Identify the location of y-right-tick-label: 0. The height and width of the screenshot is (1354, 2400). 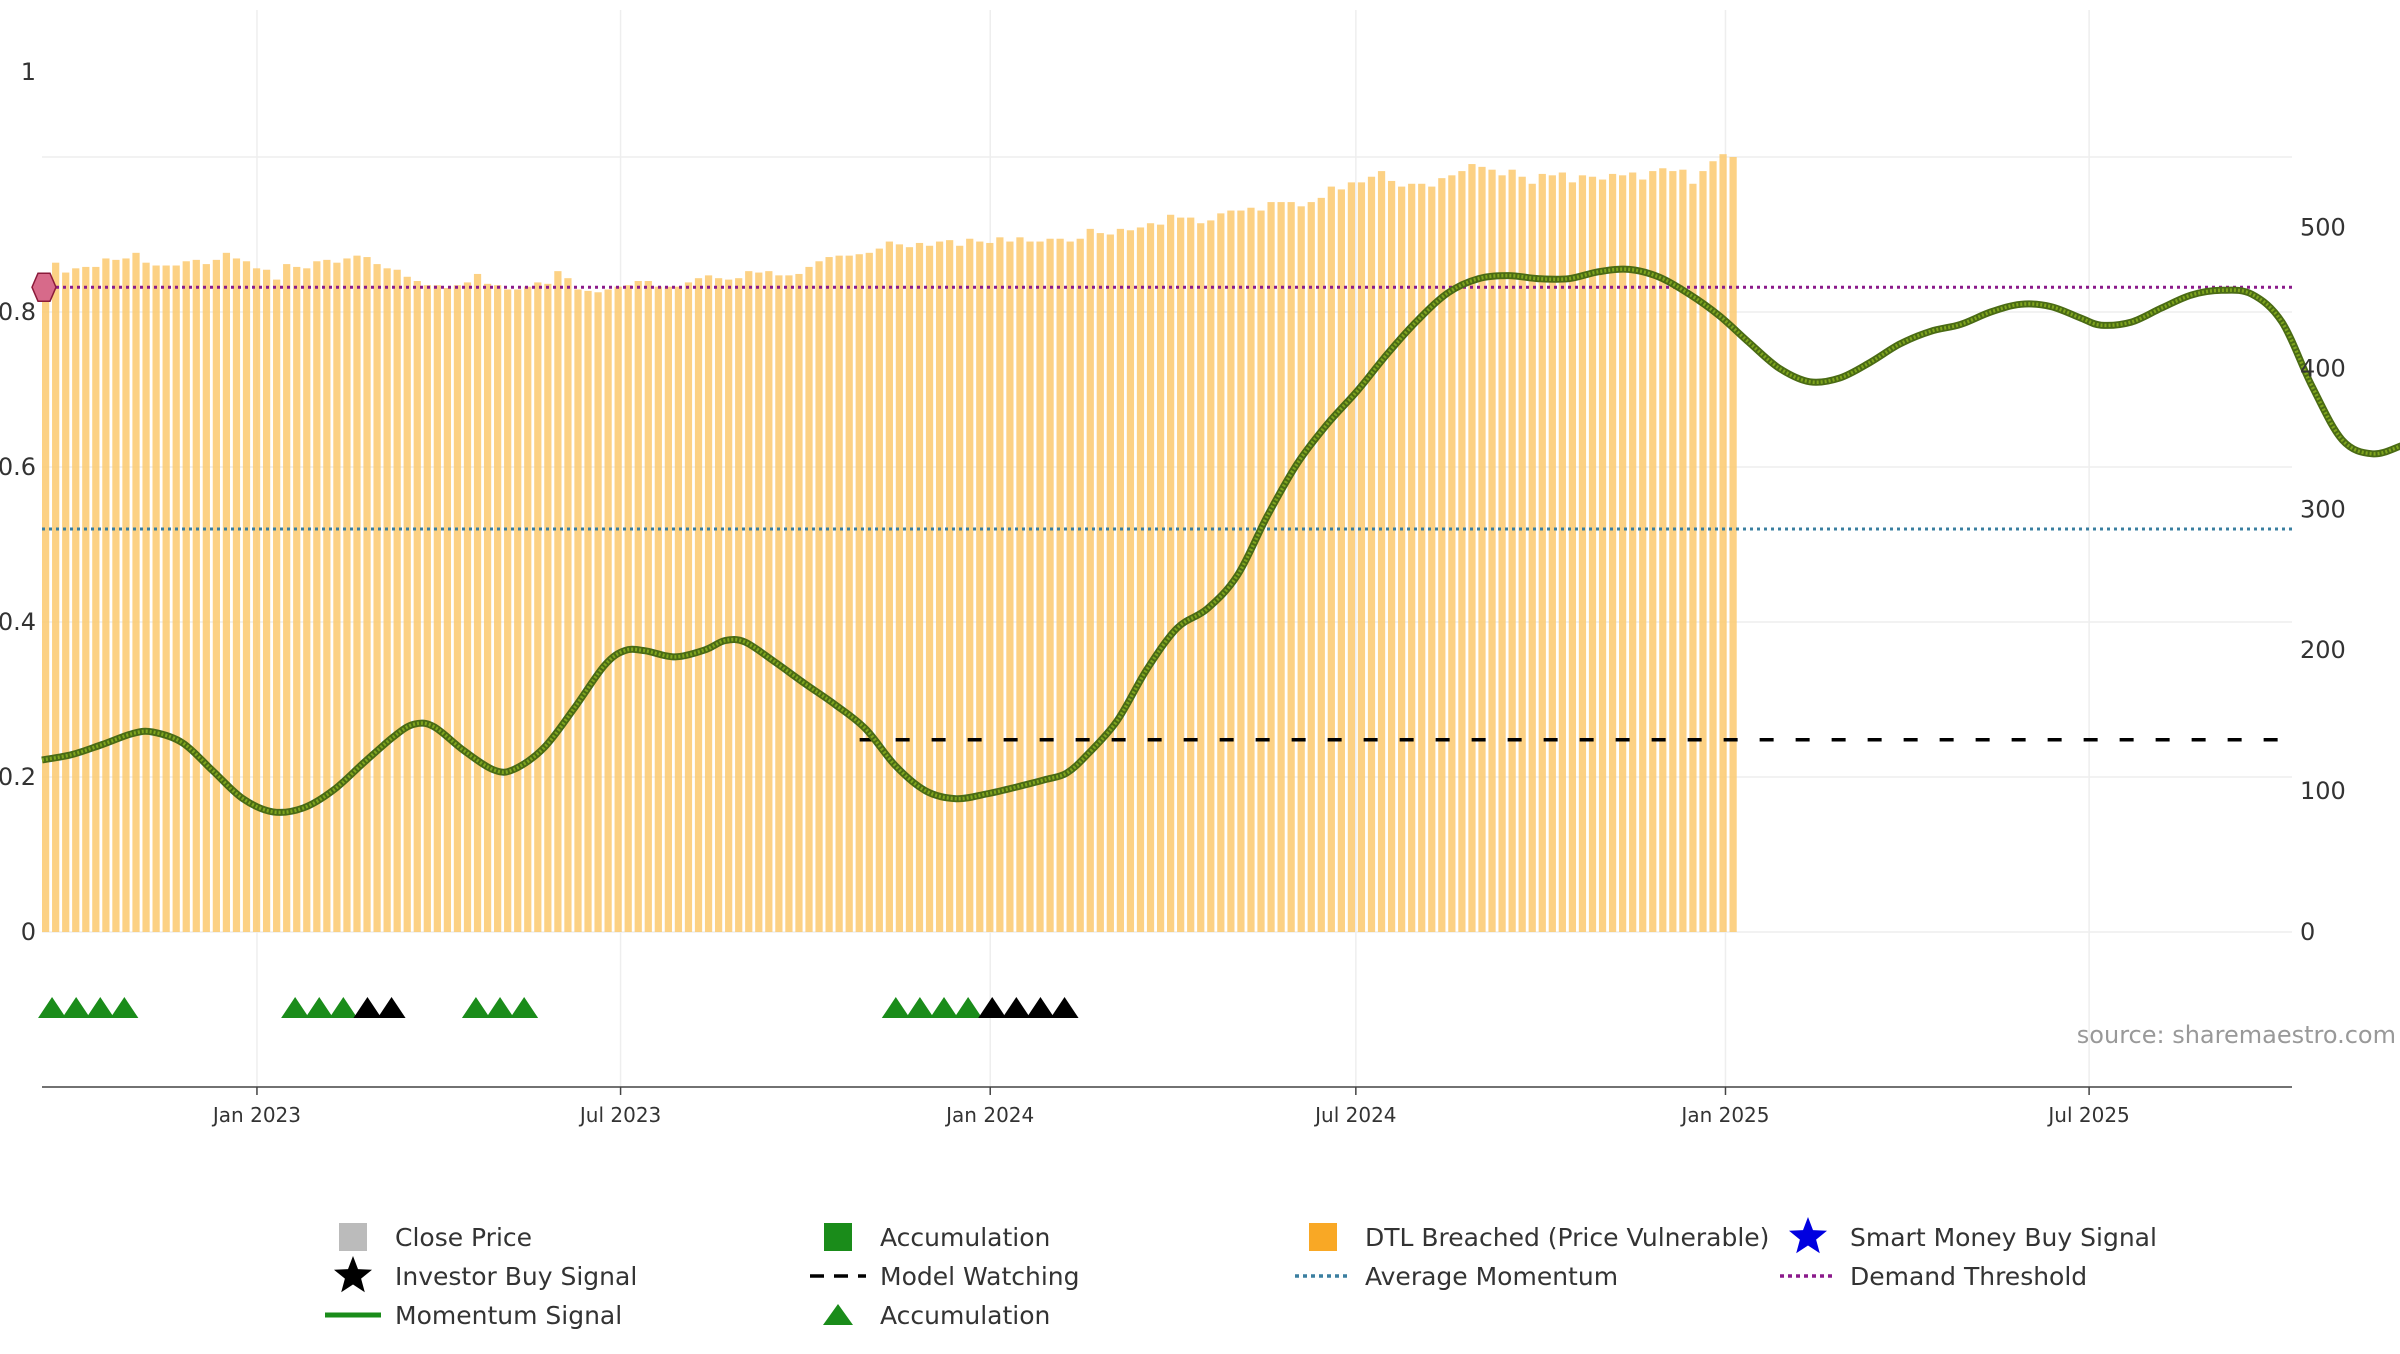
(2307, 932).